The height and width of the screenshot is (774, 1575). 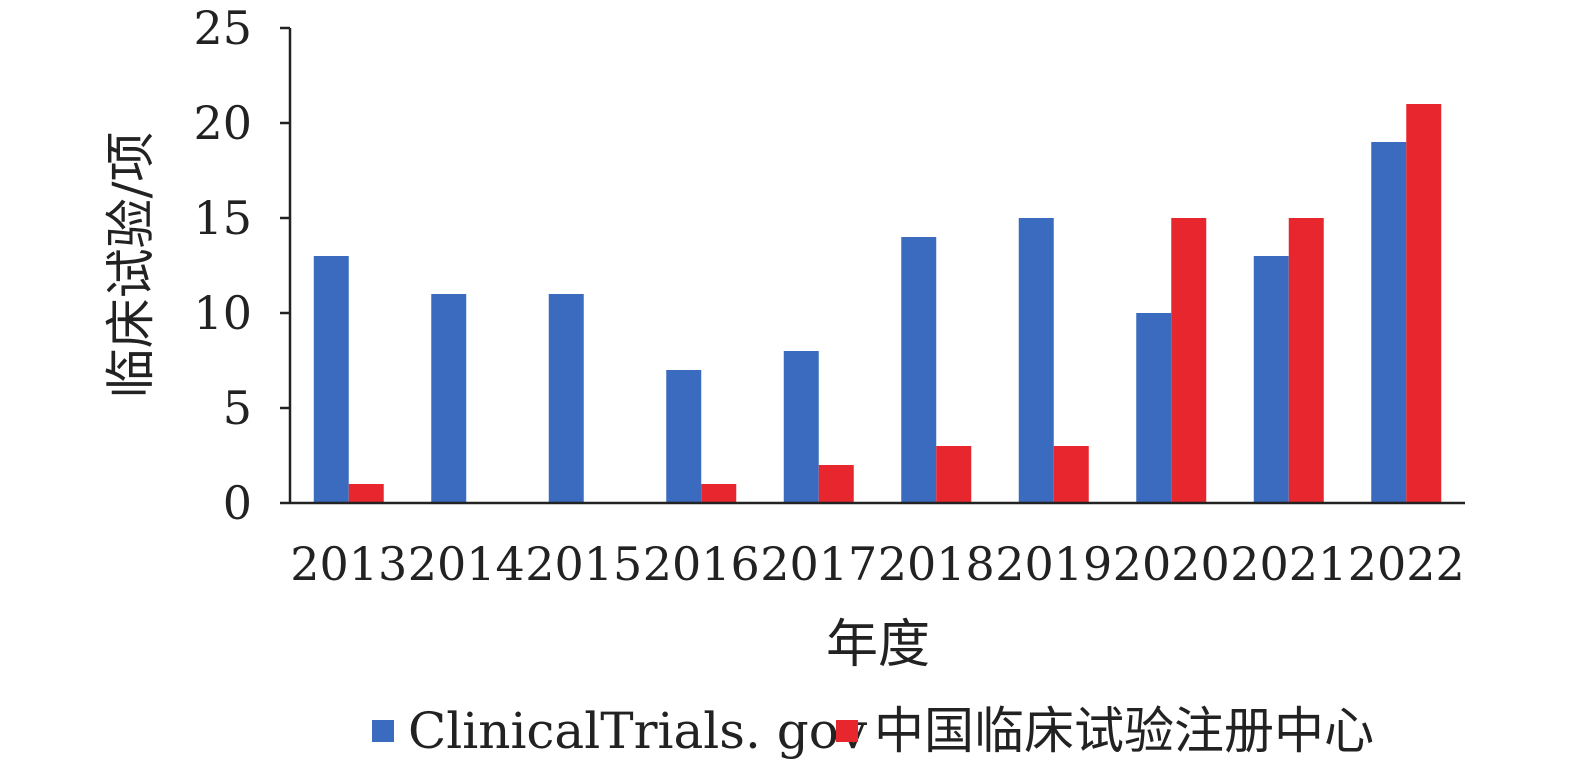 I want to click on bar-chinese-registry-2018, so click(x=954, y=474).